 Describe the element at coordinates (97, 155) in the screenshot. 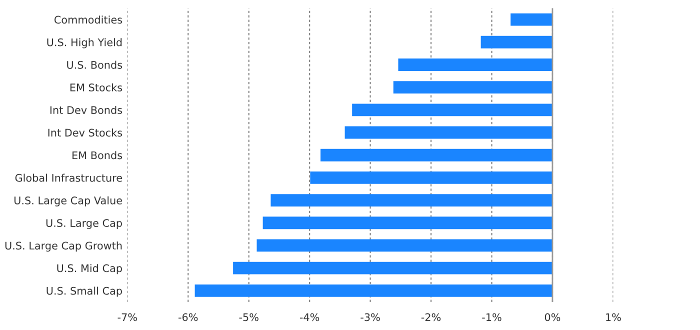

I see `y-tick-label: EM Bonds` at that location.